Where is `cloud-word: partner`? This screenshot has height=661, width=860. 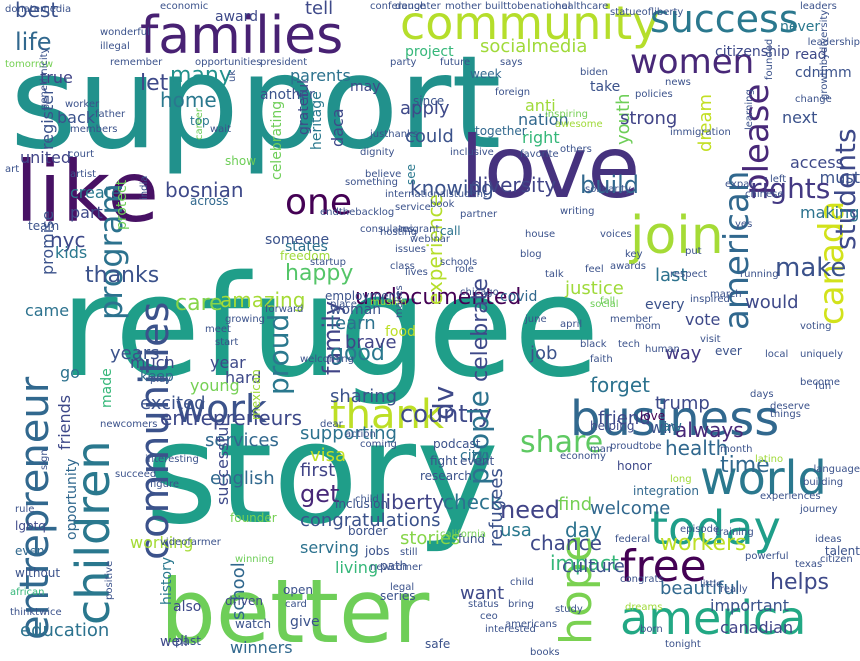 cloud-word: partner is located at coordinates (479, 214).